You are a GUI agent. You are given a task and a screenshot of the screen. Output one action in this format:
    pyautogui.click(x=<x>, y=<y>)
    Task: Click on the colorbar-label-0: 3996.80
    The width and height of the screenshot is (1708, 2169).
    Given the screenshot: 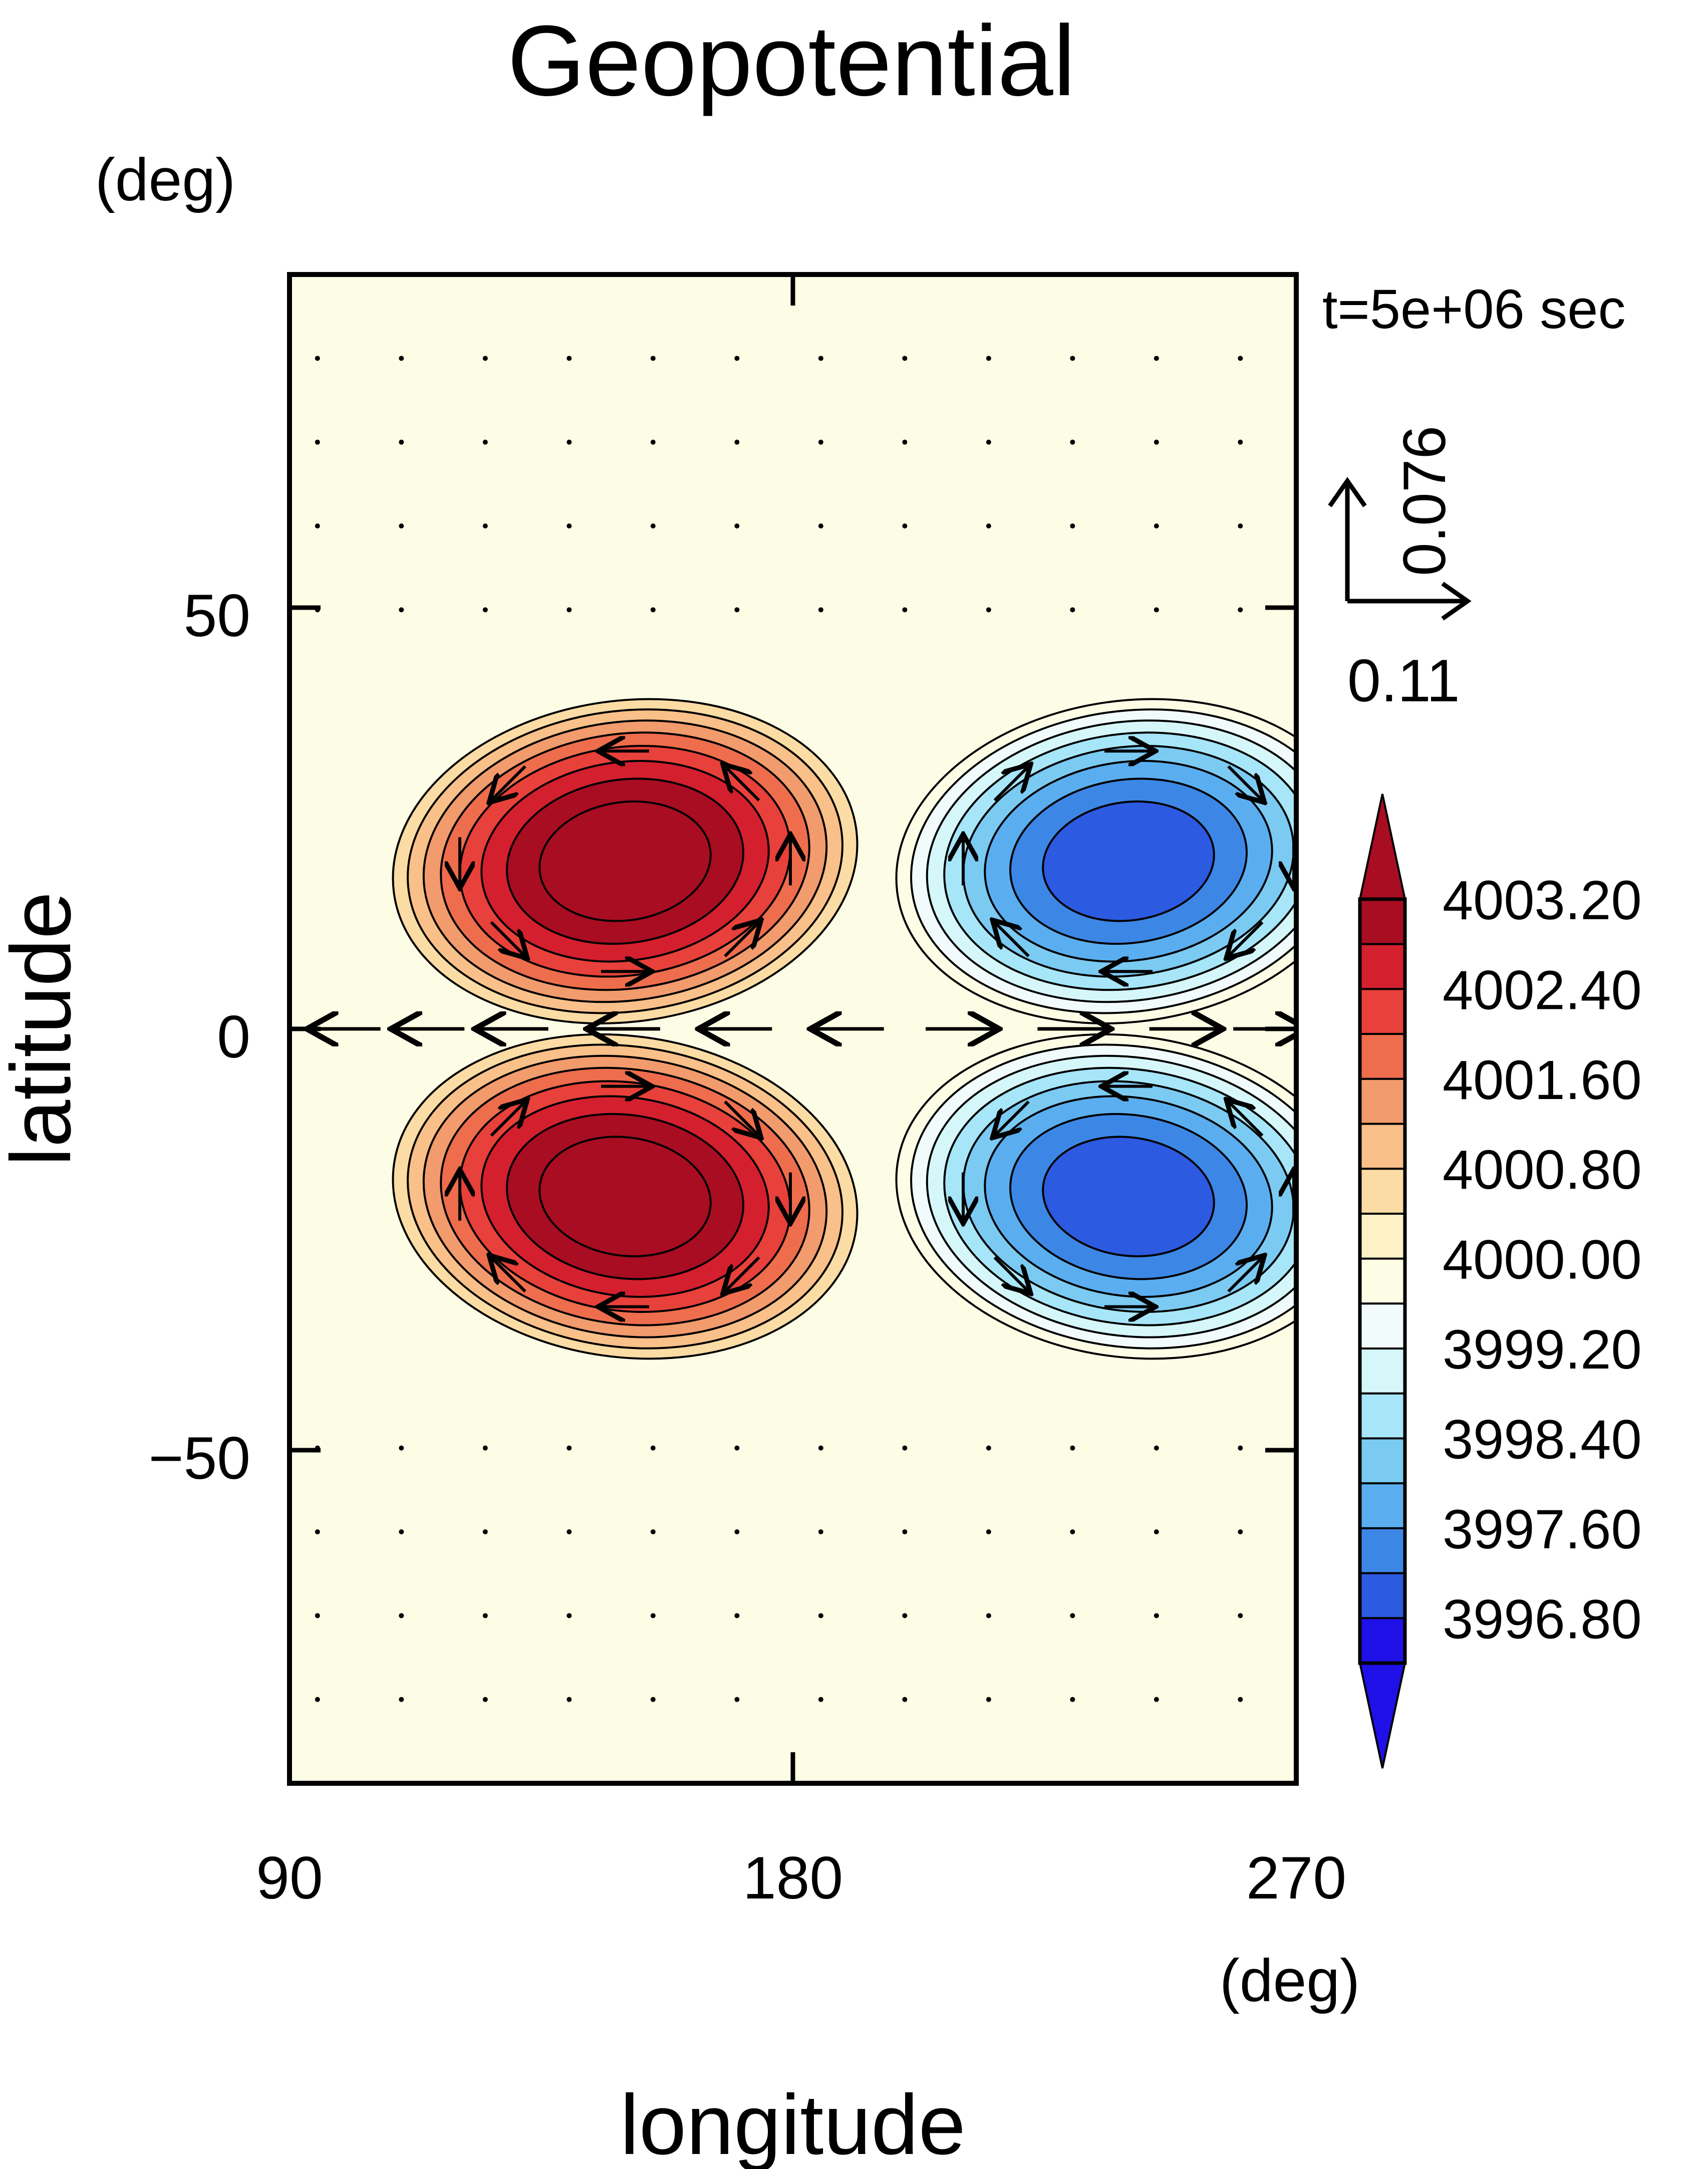 What is the action you would take?
    pyautogui.click(x=1542, y=1619)
    